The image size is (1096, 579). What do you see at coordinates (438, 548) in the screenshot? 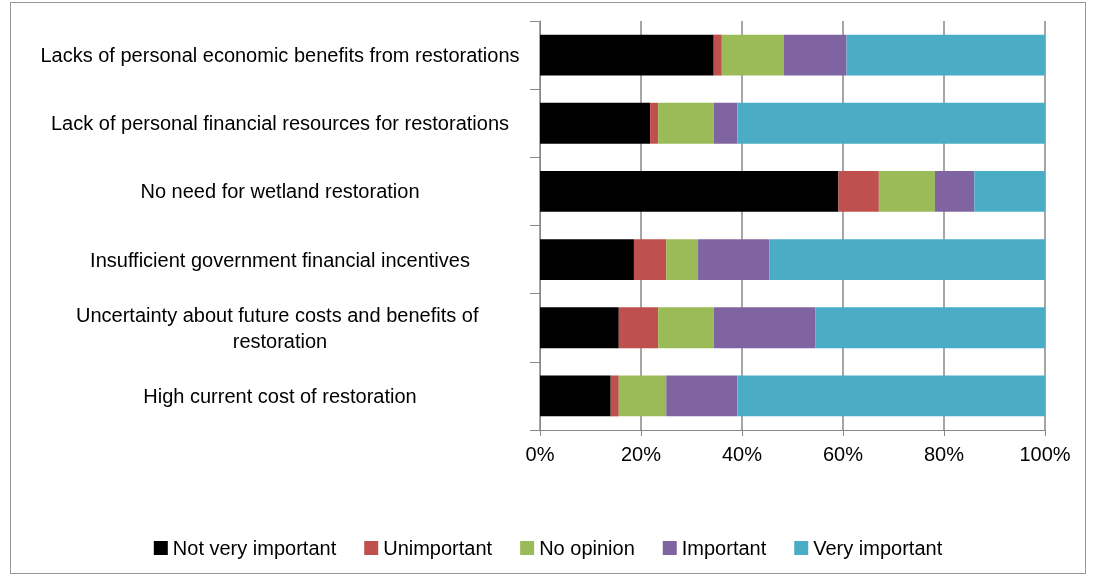
I see `legend-label: Unimportant` at bounding box center [438, 548].